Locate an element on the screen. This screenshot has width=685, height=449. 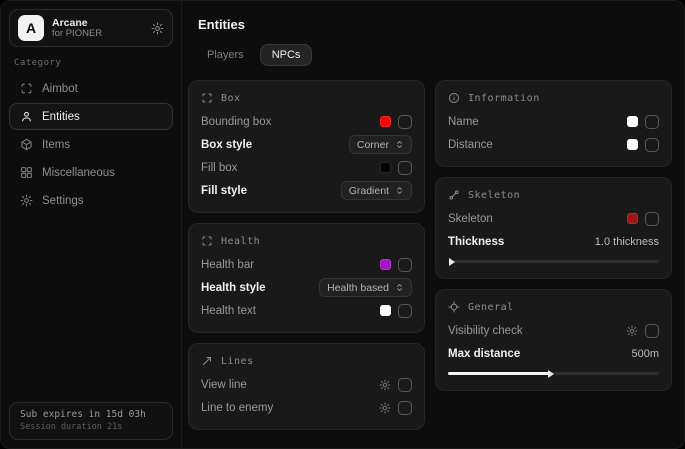
sub-expiry-text: Sub expires in 15d 03h is located at coordinates (83, 414).